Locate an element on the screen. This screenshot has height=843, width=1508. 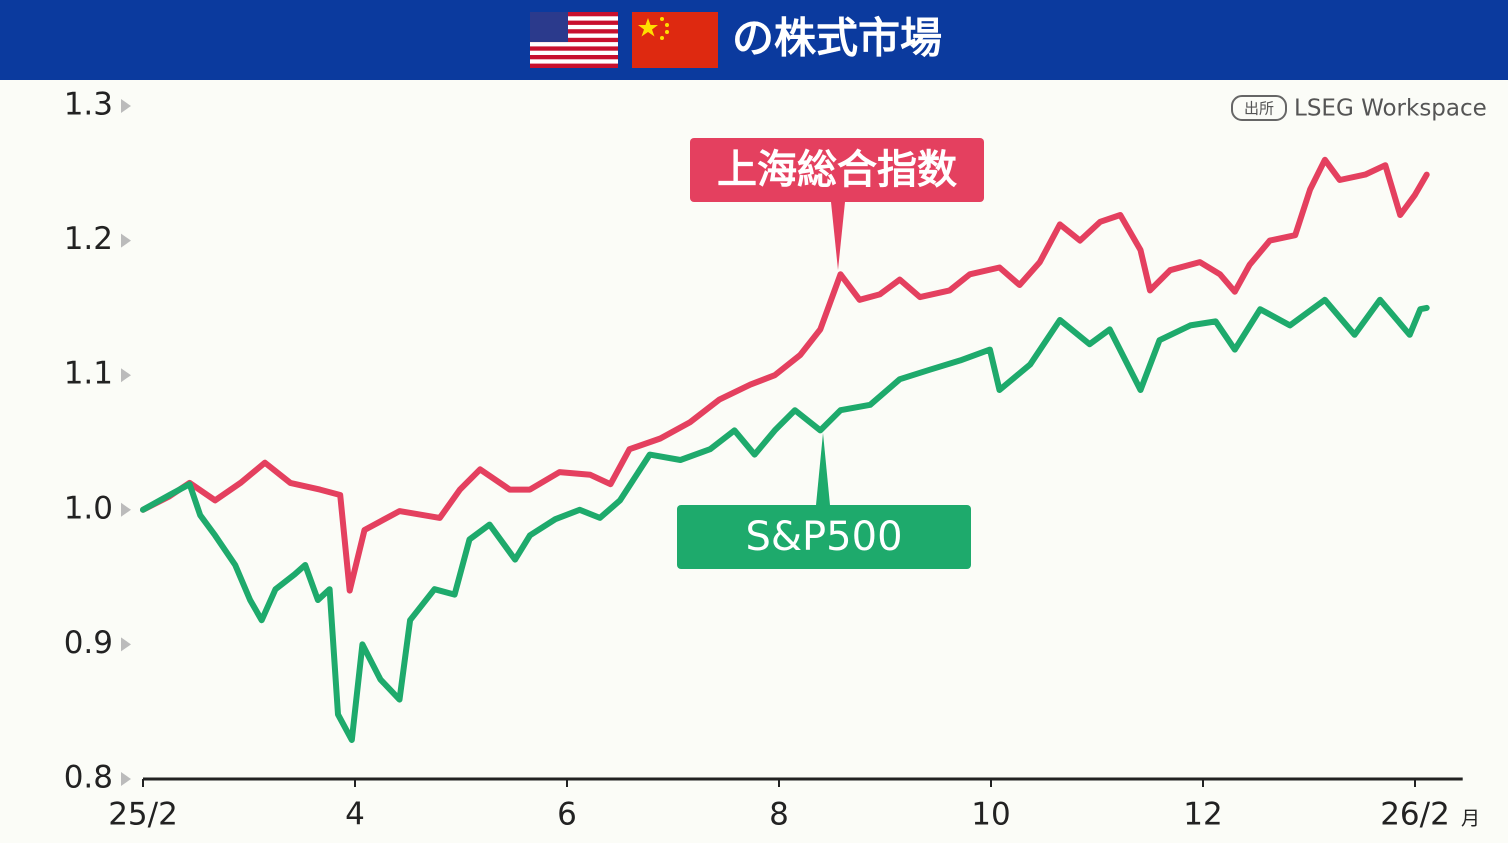
source: LSEG Workspace is located at coordinates (1390, 109).